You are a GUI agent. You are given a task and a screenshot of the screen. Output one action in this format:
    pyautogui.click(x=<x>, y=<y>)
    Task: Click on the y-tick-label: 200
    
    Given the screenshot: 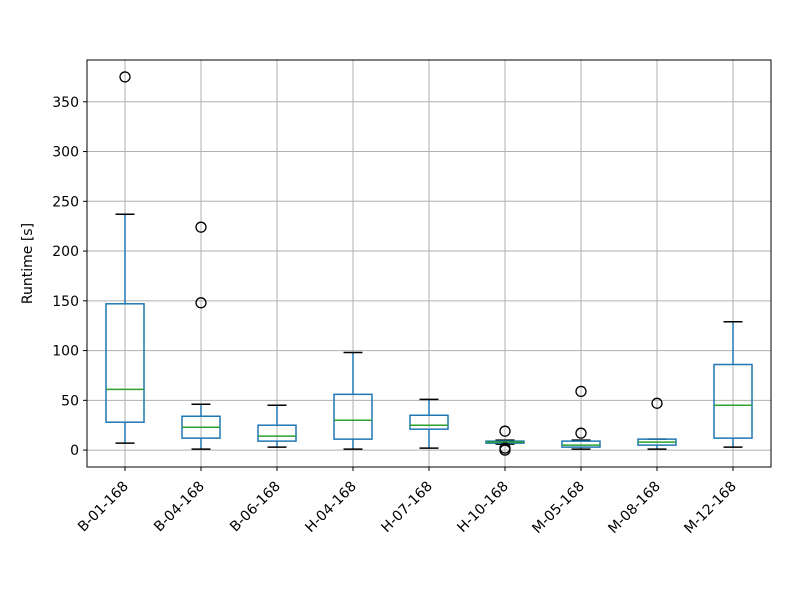 What is the action you would take?
    pyautogui.click(x=65, y=252)
    